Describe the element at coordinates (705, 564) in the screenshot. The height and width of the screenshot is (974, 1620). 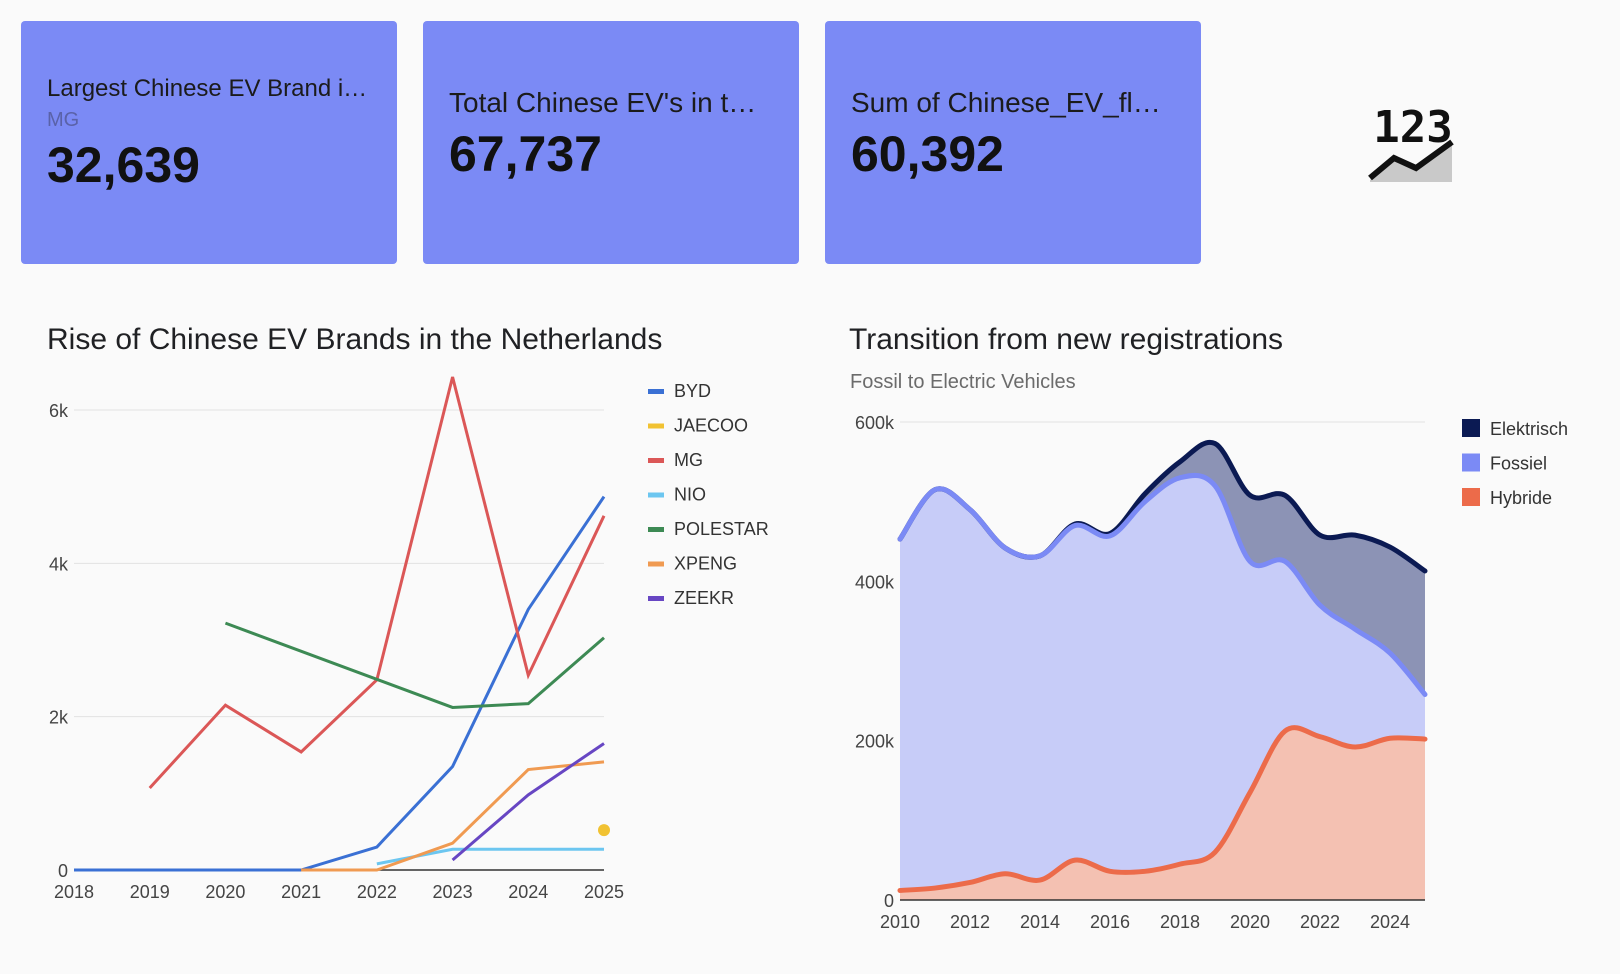
I see `chart1-legend-label: XPENG` at that location.